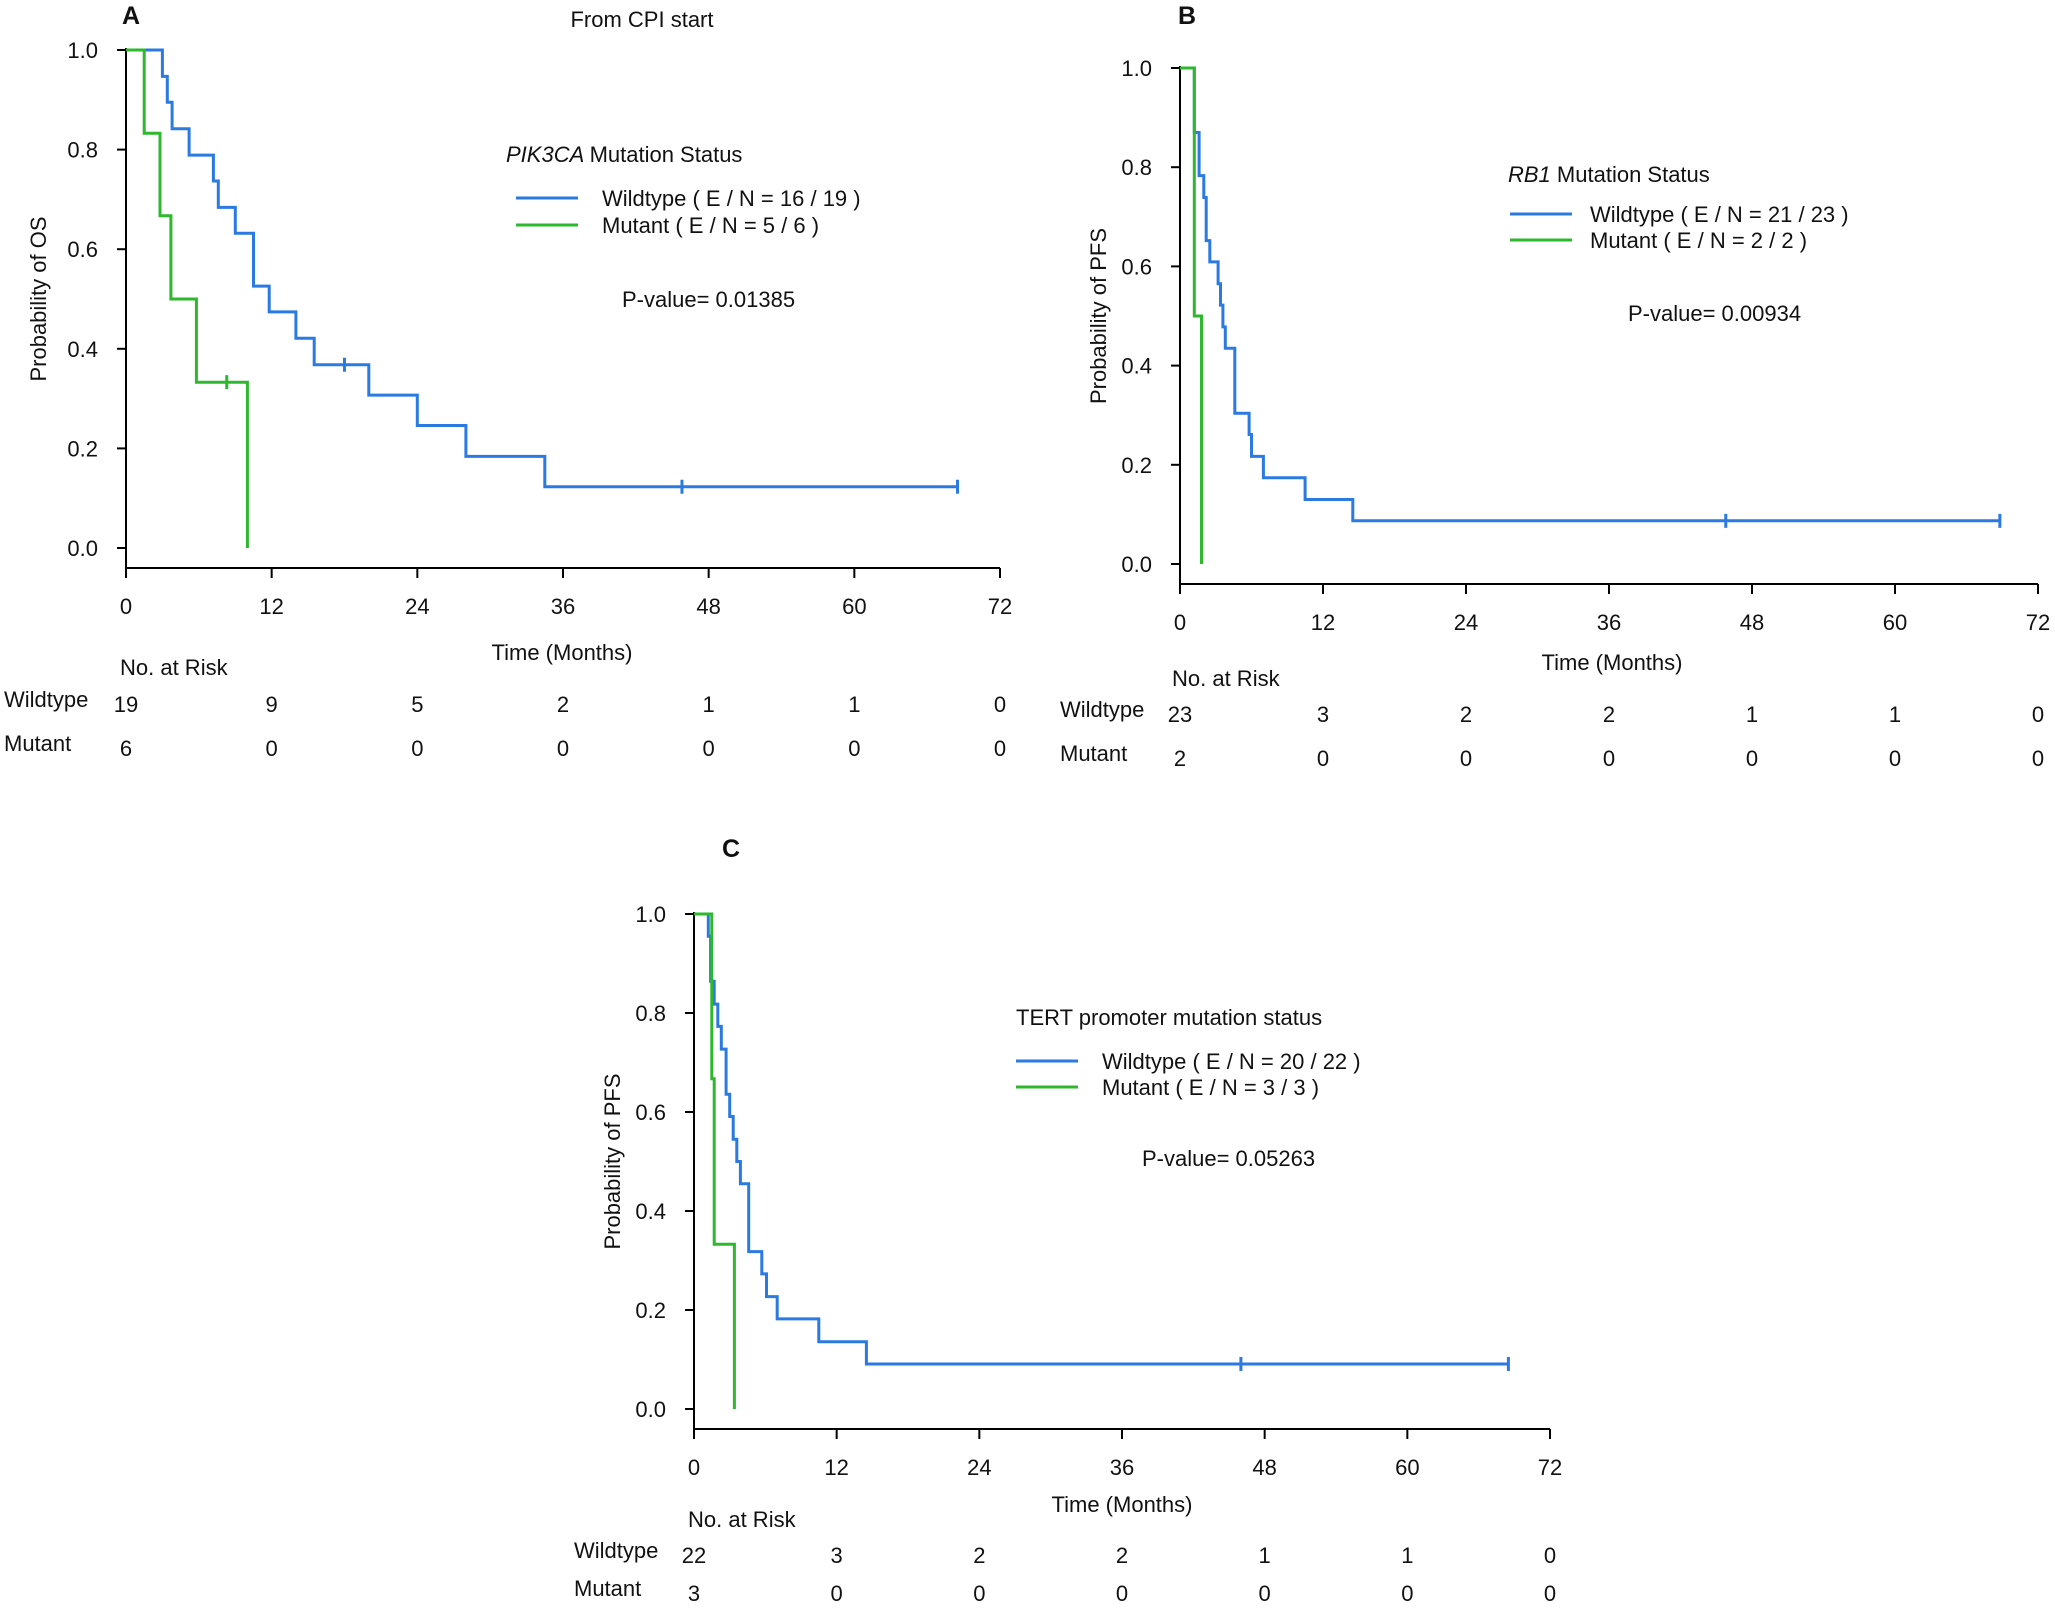 The image size is (2055, 1614). What do you see at coordinates (38, 298) in the screenshot?
I see `y-axis-title: Probability of OS` at bounding box center [38, 298].